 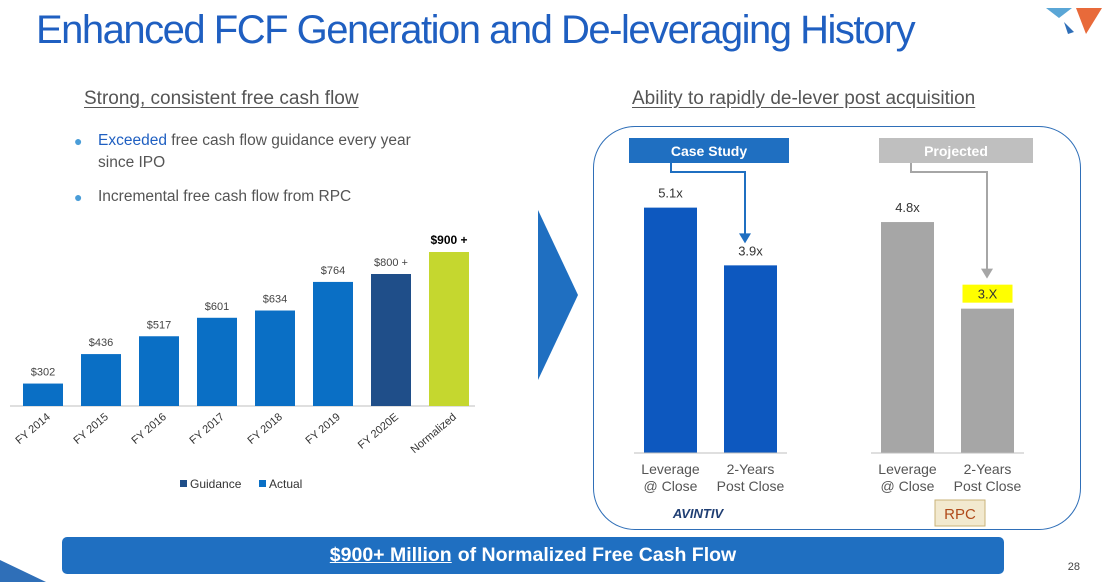 I want to click on case-study-arrowhead-icon, so click(x=745, y=238).